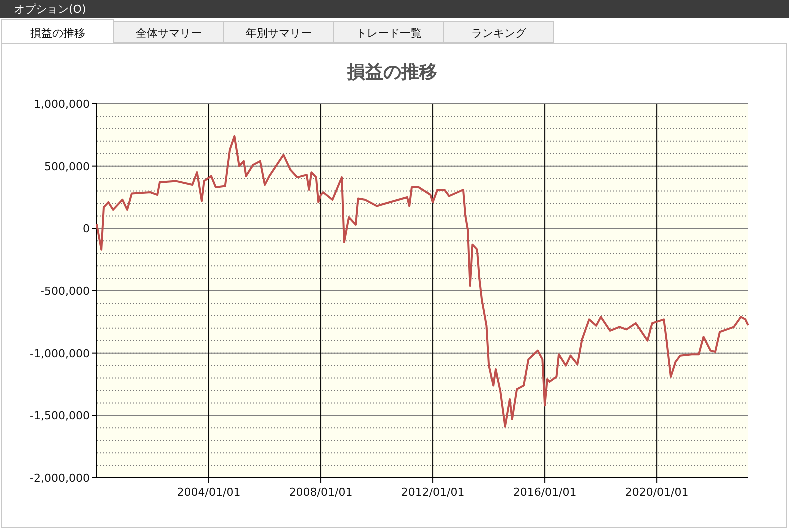  I want to click on text: トレード一覧, so click(389, 33).